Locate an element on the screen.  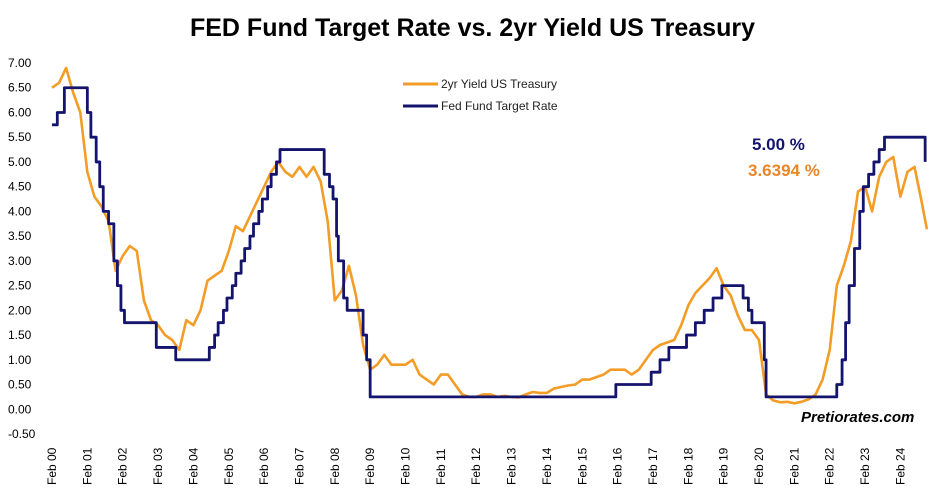
x-tick-label: Feb 17 is located at coordinates (653, 466).